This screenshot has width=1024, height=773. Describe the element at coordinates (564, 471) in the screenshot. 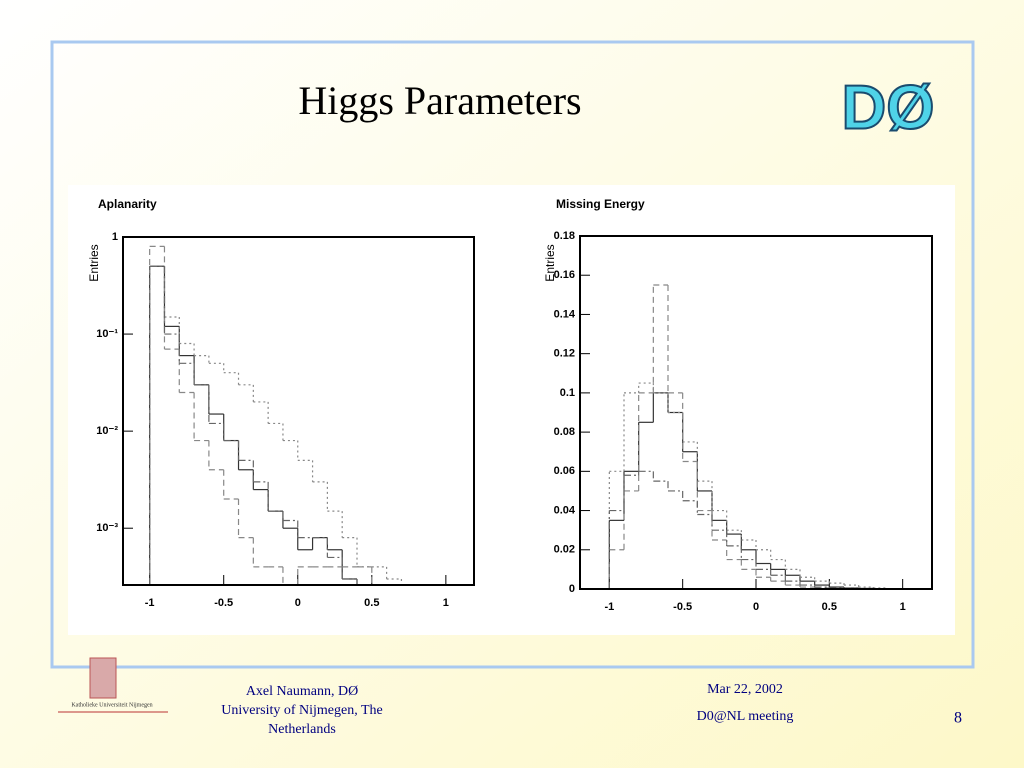

I see `y-tick-label: 0.06` at that location.